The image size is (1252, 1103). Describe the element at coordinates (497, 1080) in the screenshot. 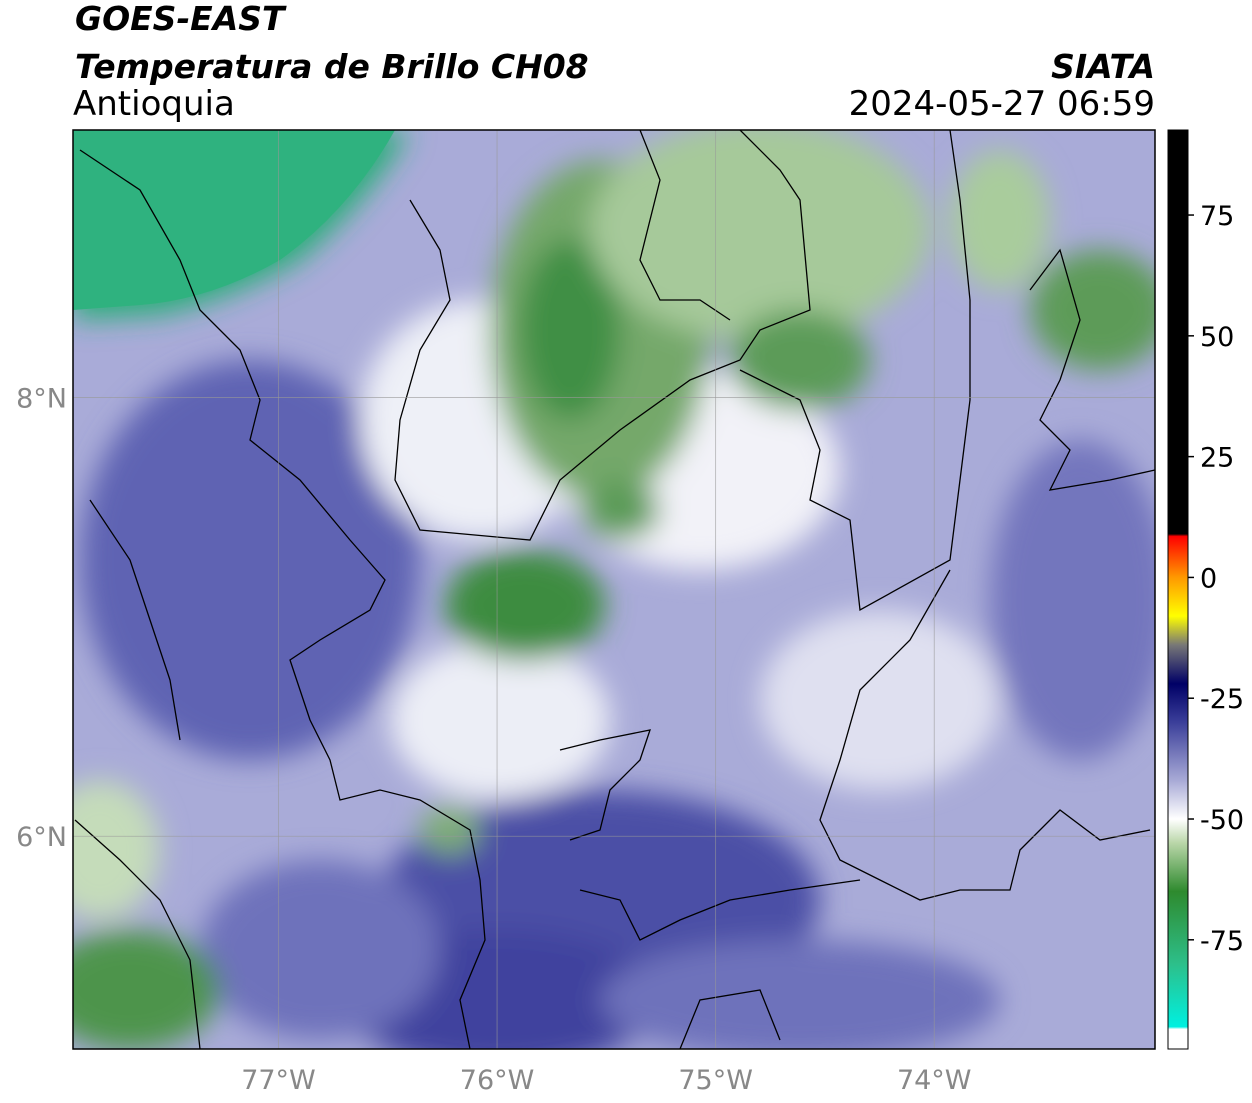

I see `x-tick-label: 76°W` at that location.